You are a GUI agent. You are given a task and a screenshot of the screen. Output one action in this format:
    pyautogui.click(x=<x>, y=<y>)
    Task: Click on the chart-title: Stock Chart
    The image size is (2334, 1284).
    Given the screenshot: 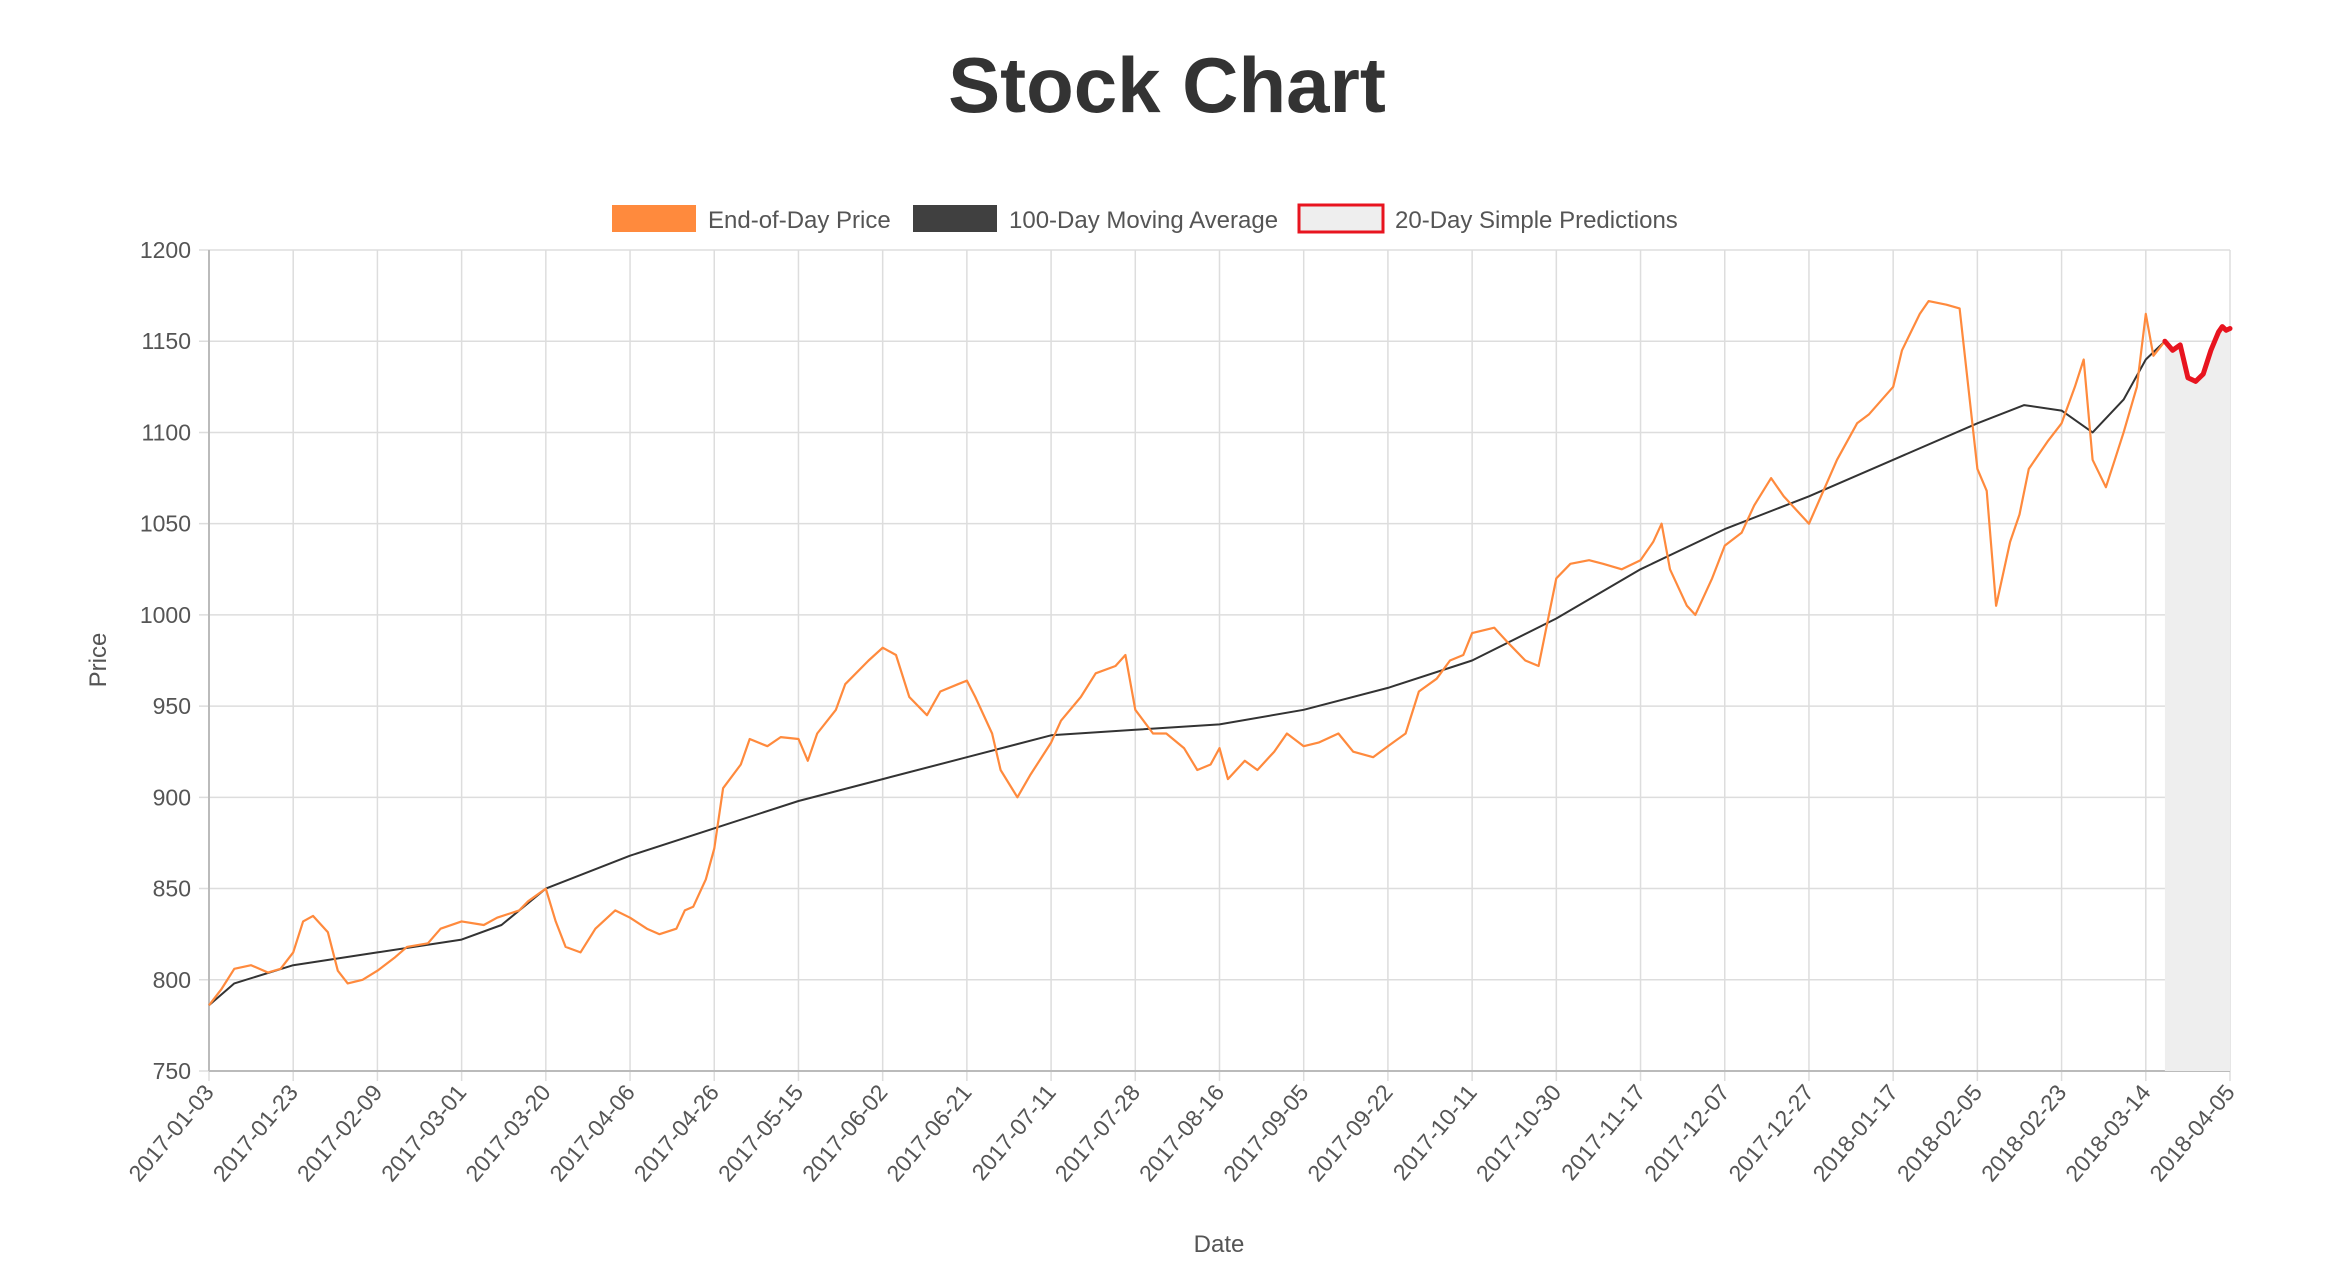 What is the action you would take?
    pyautogui.click(x=1167, y=85)
    